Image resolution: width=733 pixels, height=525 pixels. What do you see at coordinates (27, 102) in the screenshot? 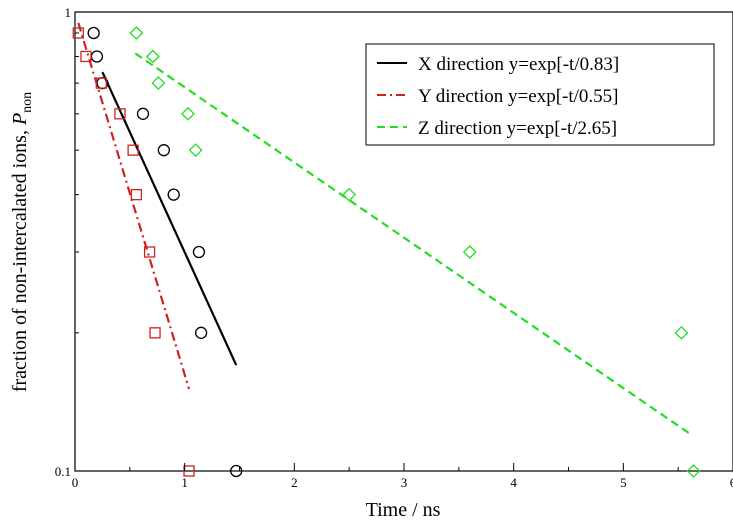
I see `y-axis-label-subscript: non` at bounding box center [27, 102].